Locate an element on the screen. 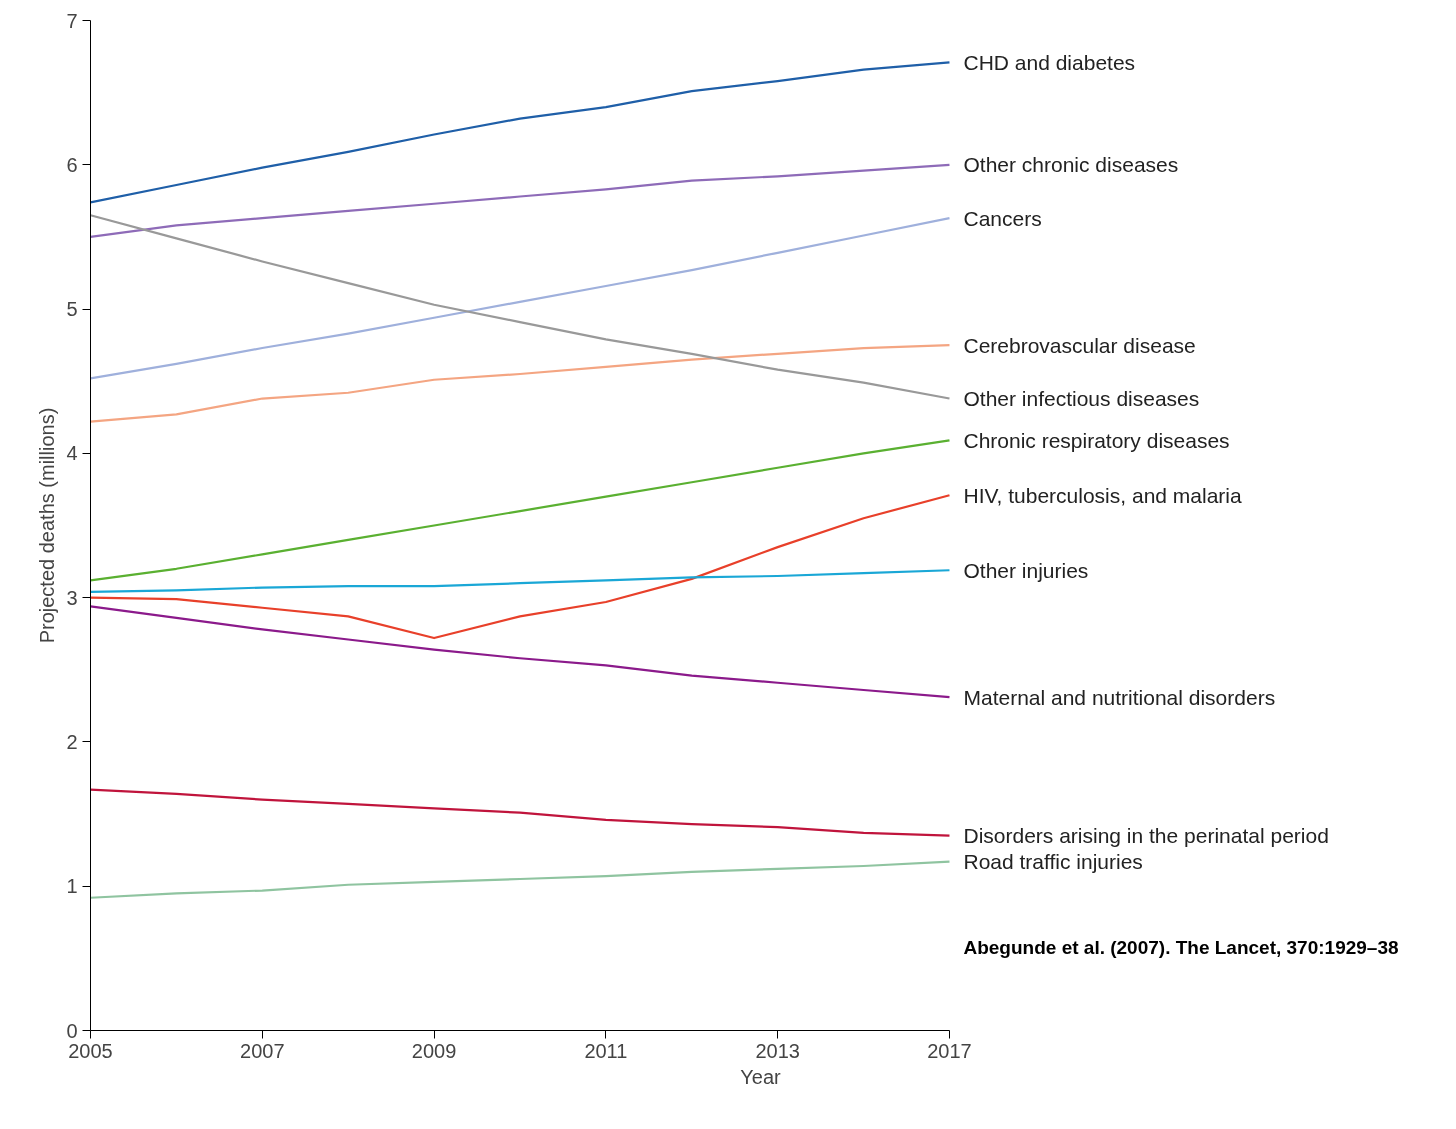  y-tick-label: 3 is located at coordinates (72, 597).